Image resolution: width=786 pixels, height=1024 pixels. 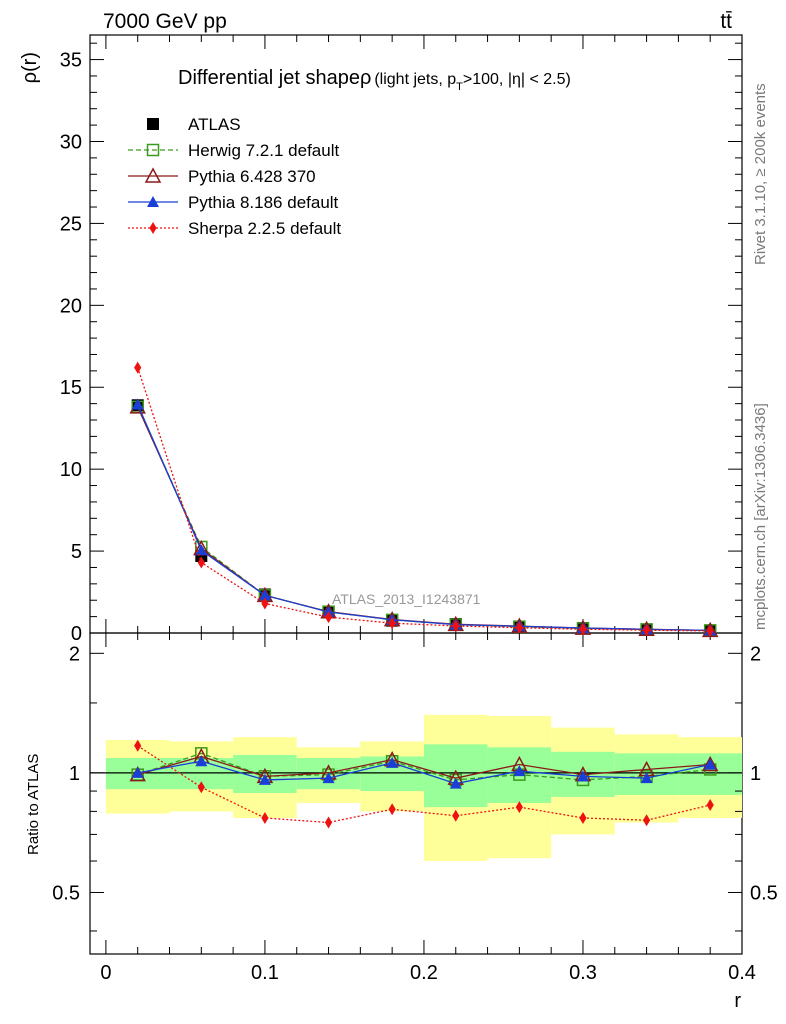 I want to click on ratio-line-herwig, so click(x=424, y=766).